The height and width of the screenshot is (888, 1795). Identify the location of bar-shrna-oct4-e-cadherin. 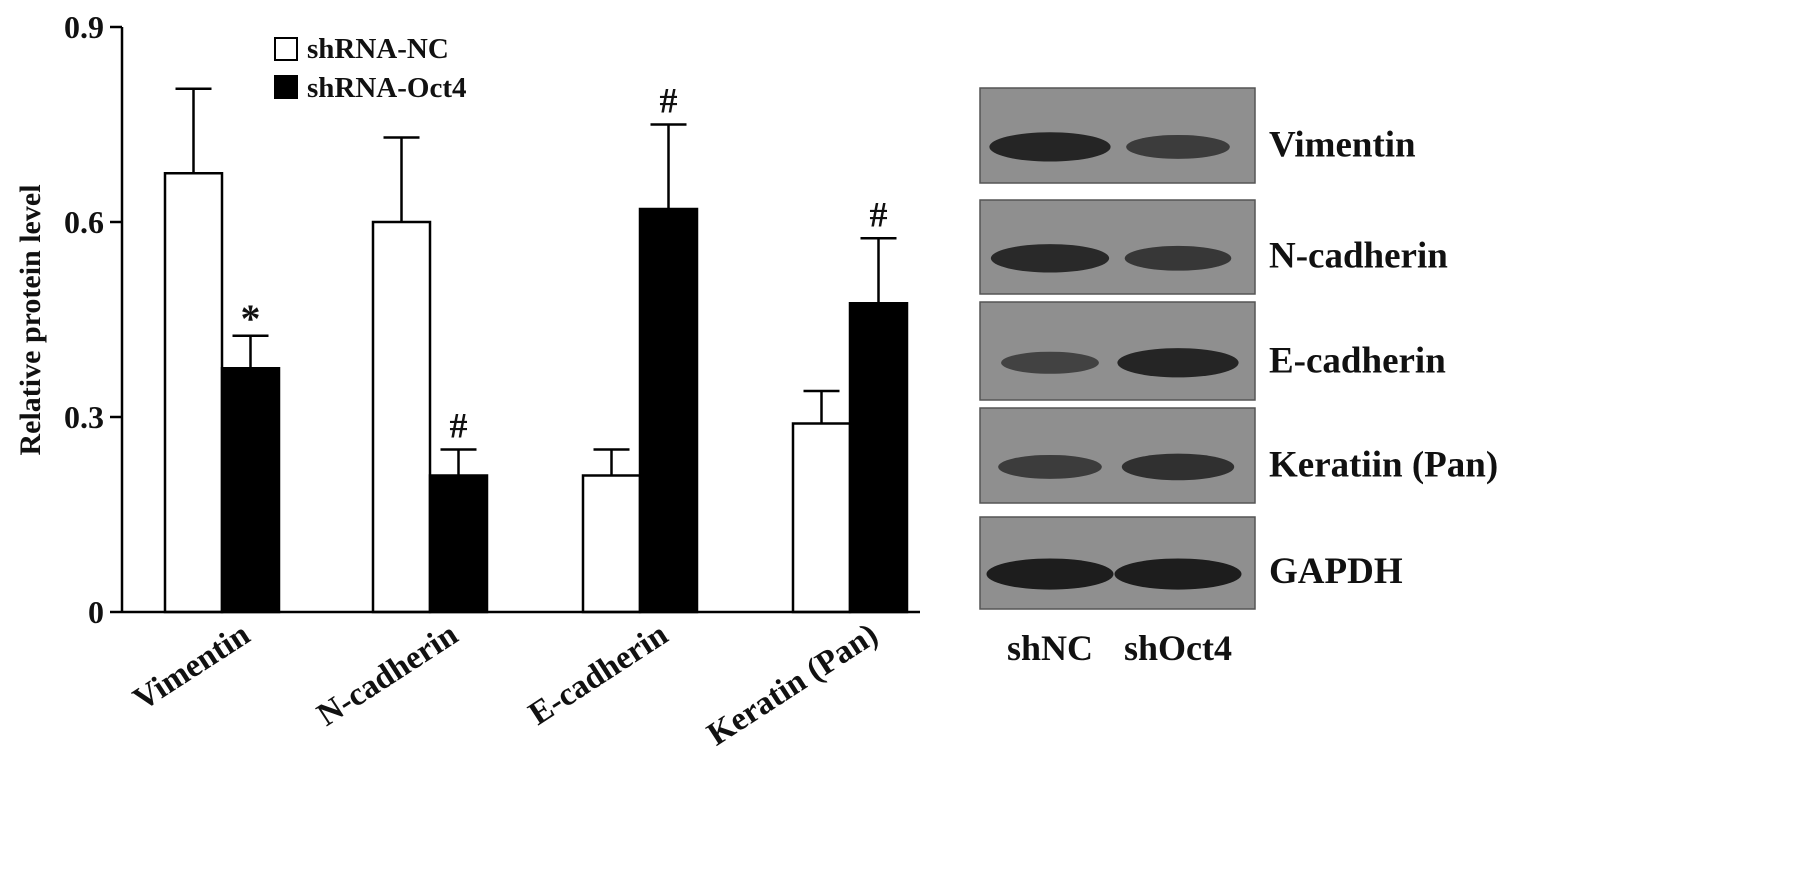
(668, 410).